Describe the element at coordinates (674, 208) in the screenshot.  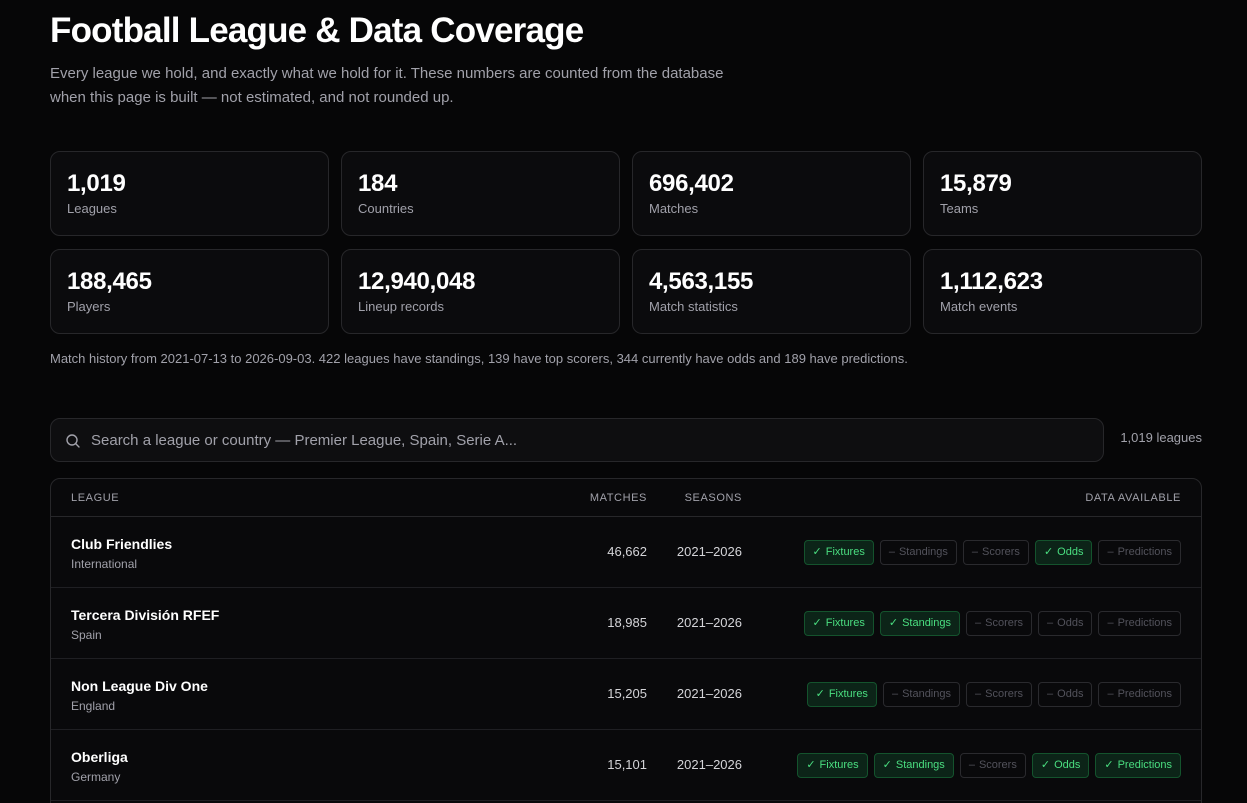
I see `stat-label: Matches` at that location.